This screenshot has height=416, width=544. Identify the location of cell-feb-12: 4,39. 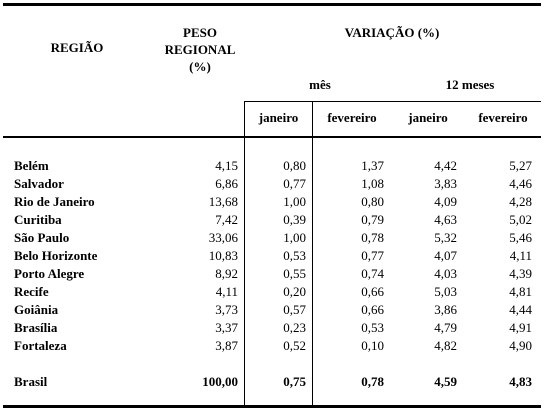
(520, 273).